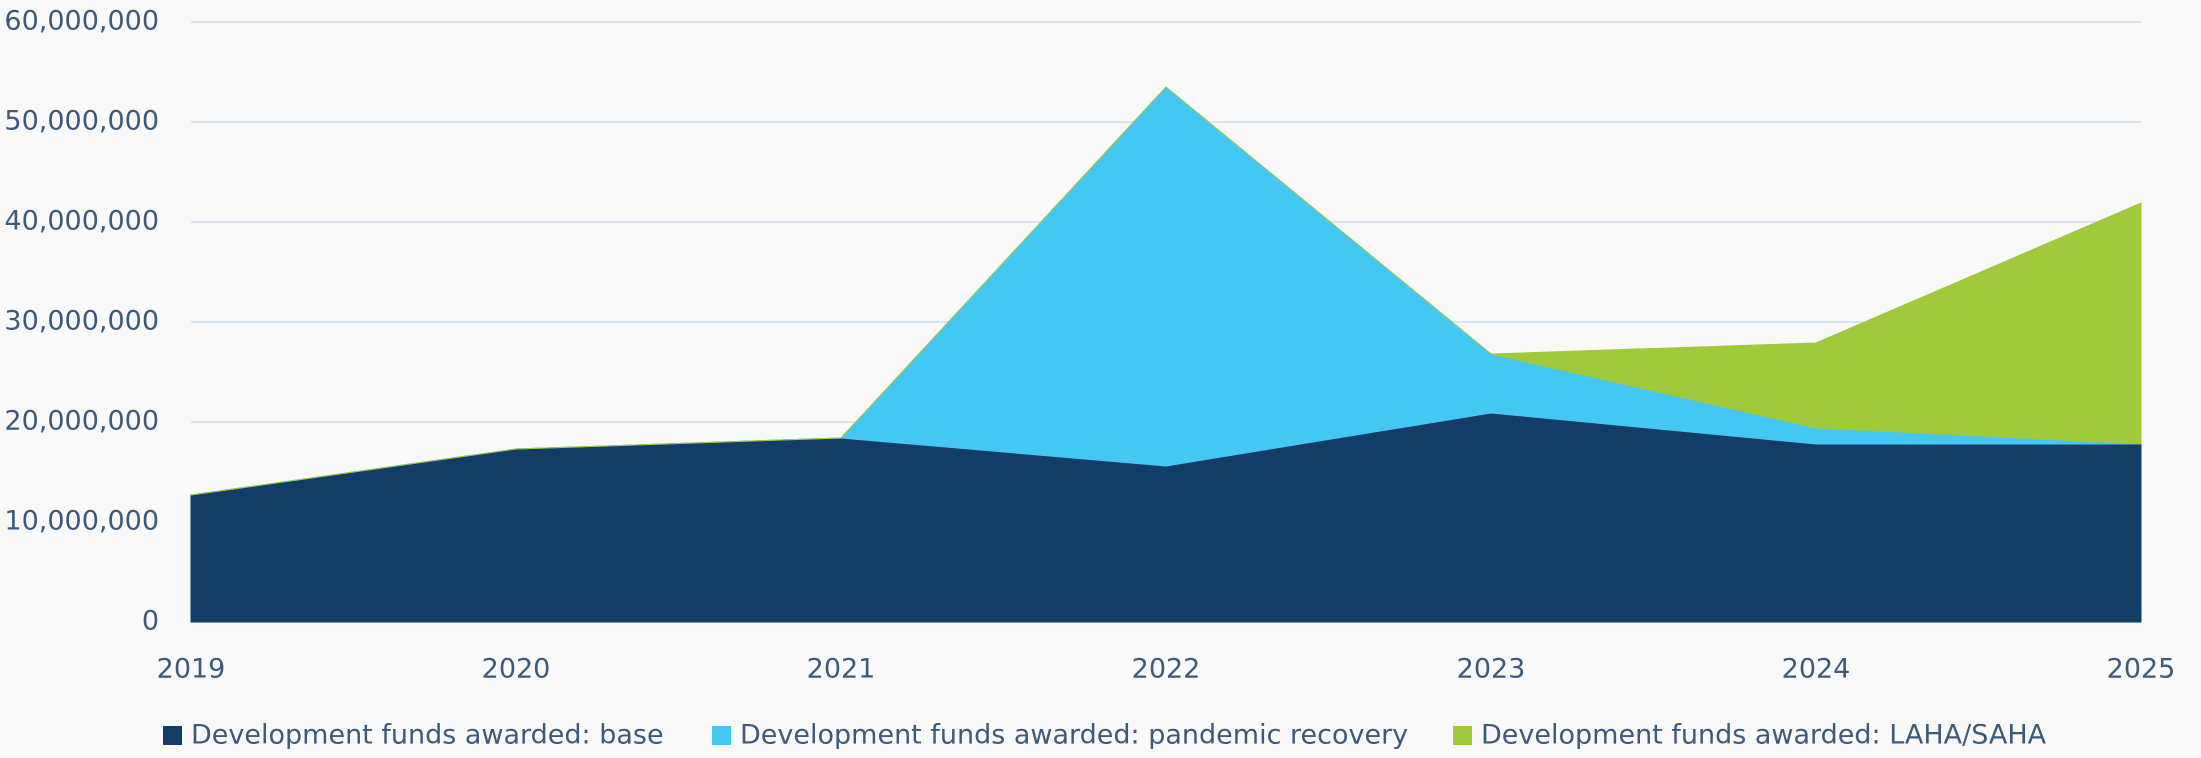 This screenshot has height=758, width=2201. I want to click on y-tick-label: 0, so click(150, 621).